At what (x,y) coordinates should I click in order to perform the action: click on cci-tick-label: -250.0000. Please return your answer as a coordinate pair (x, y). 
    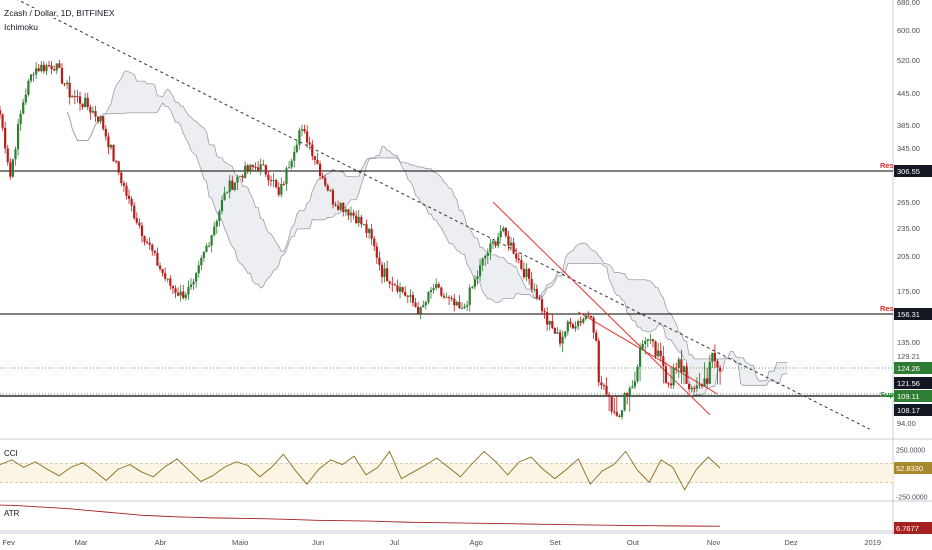
    Looking at the image, I should click on (912, 497).